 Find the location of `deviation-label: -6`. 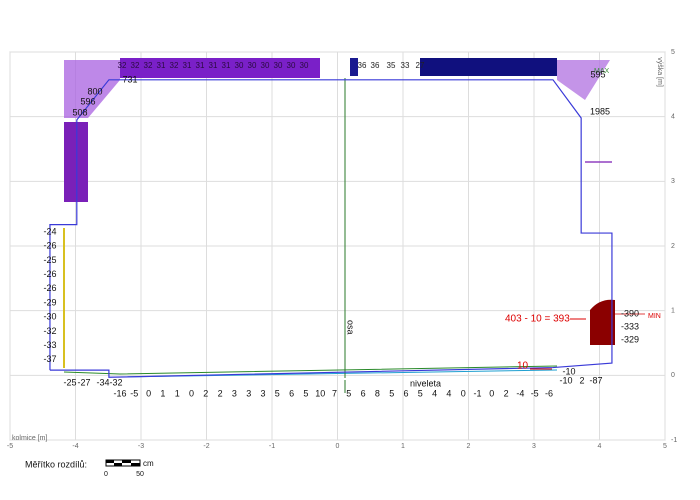

deviation-label: -6 is located at coordinates (549, 393).